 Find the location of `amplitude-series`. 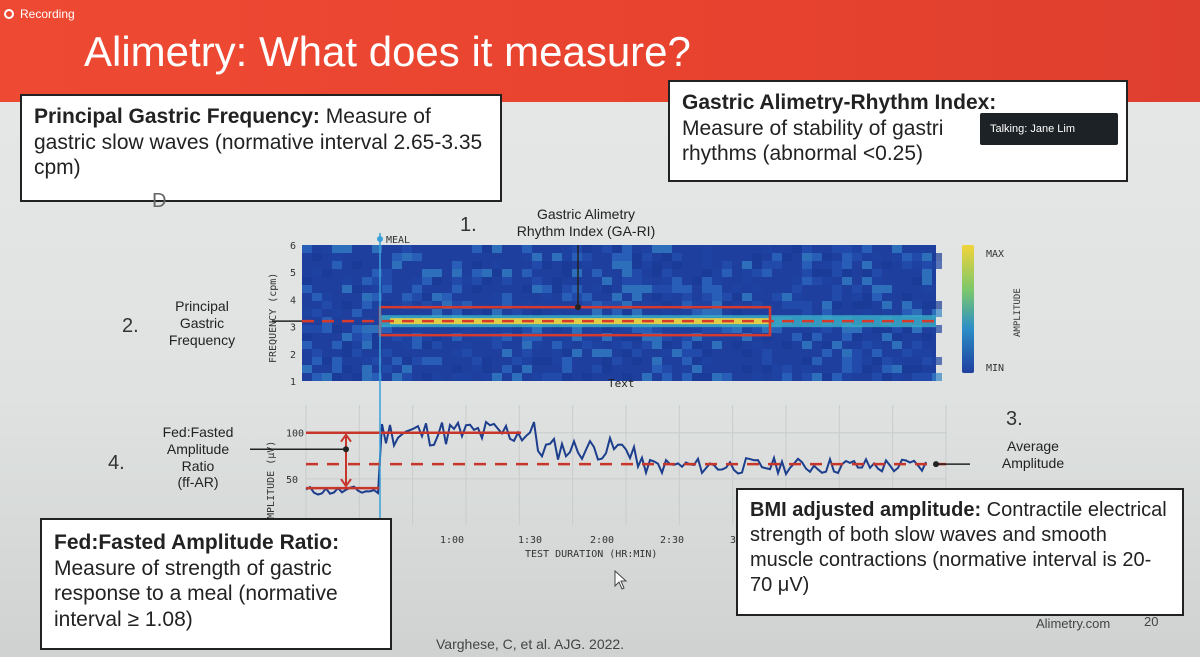

amplitude-series is located at coordinates (616, 458).